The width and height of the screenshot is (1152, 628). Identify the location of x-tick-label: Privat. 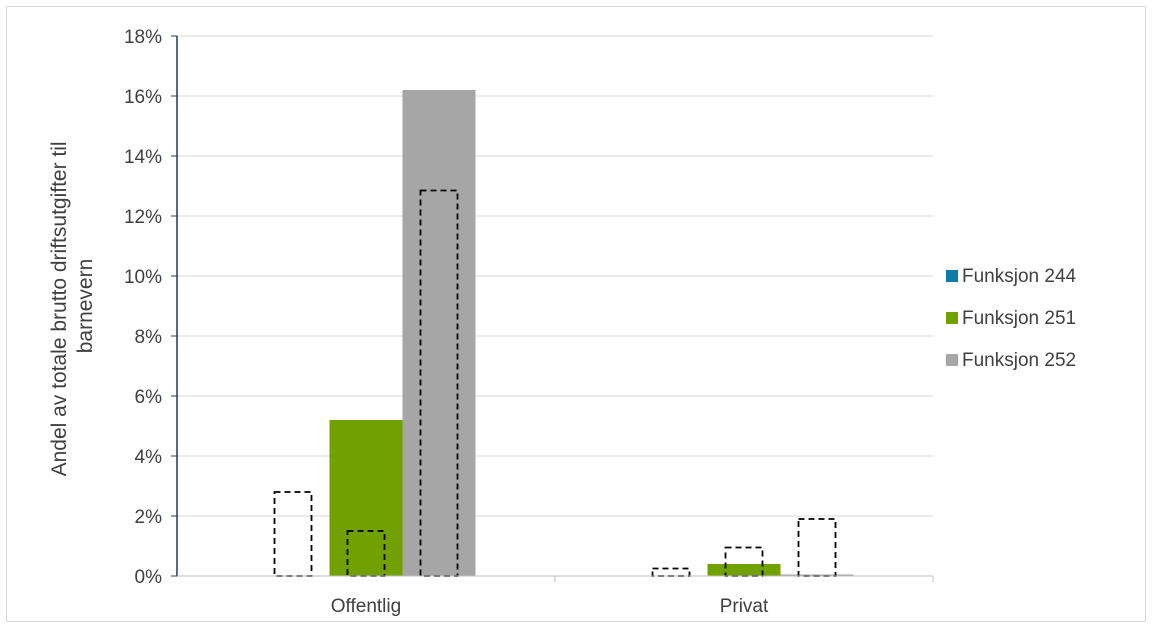
(744, 606).